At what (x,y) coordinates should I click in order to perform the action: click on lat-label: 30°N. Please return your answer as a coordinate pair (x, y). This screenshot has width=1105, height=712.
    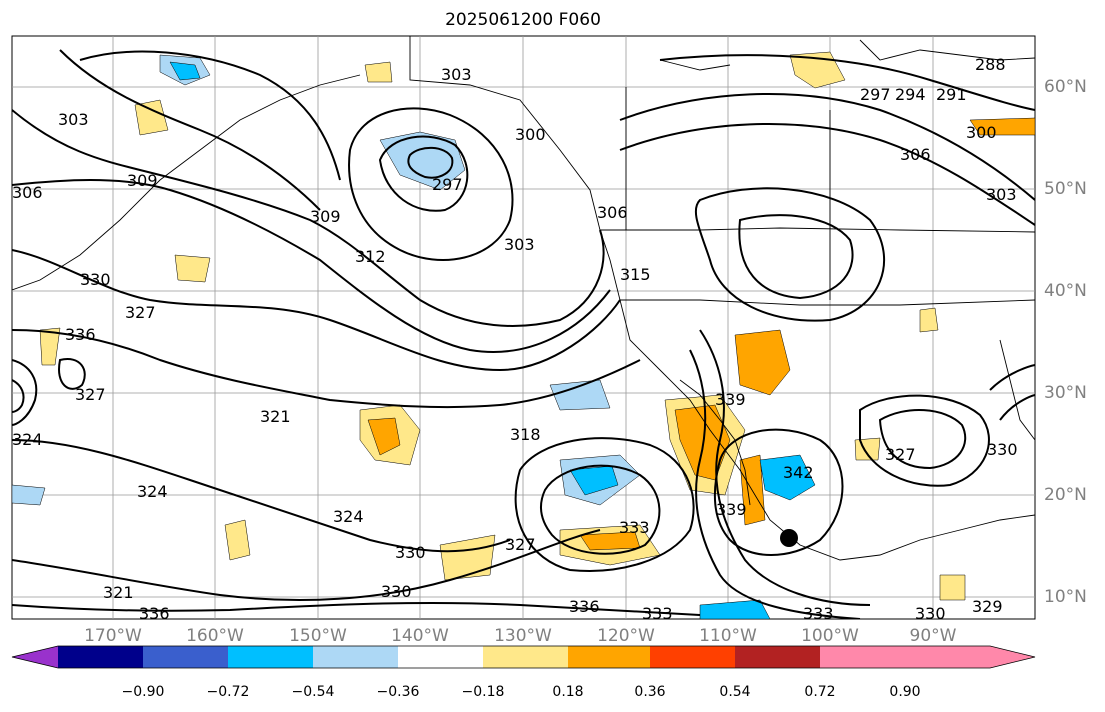
    Looking at the image, I should click on (1065, 393).